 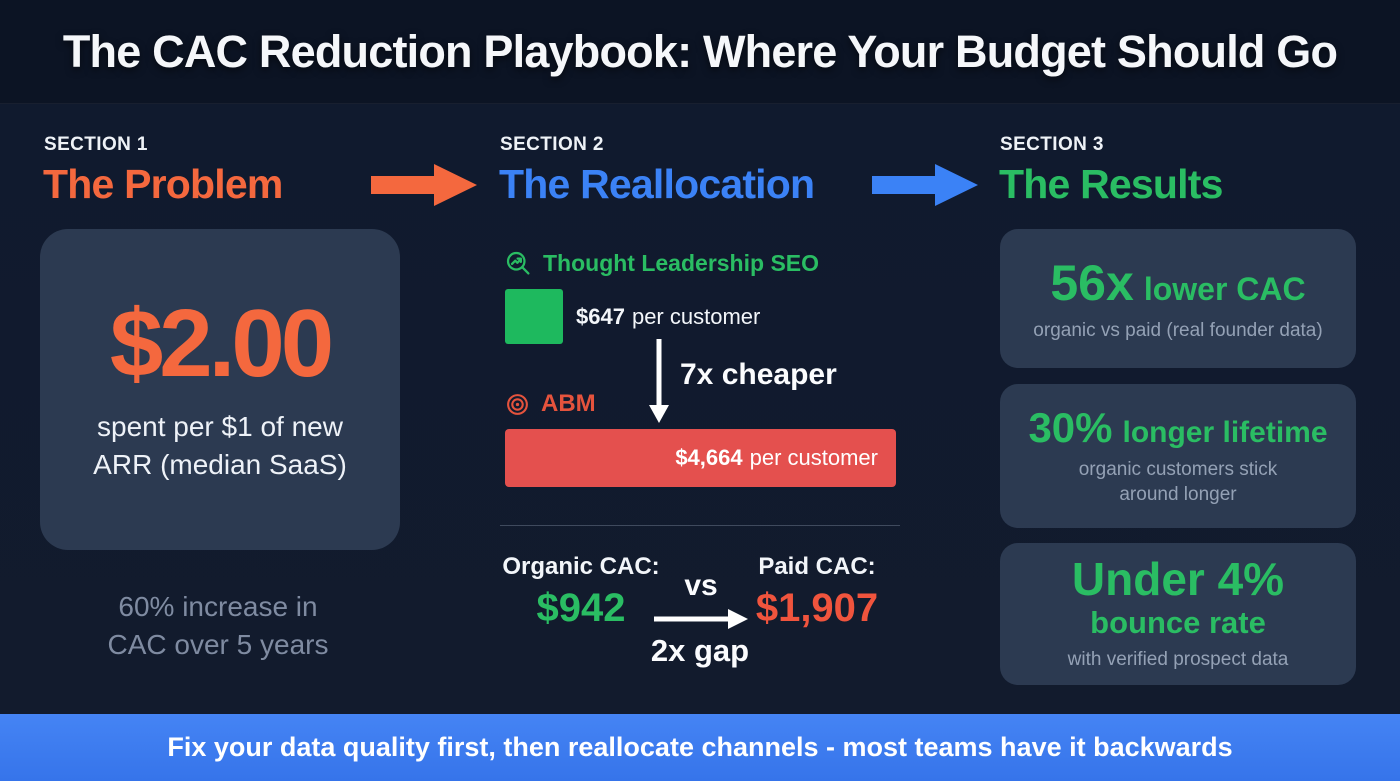 What do you see at coordinates (1225, 433) in the screenshot?
I see `result-2-label: longer lifetime` at bounding box center [1225, 433].